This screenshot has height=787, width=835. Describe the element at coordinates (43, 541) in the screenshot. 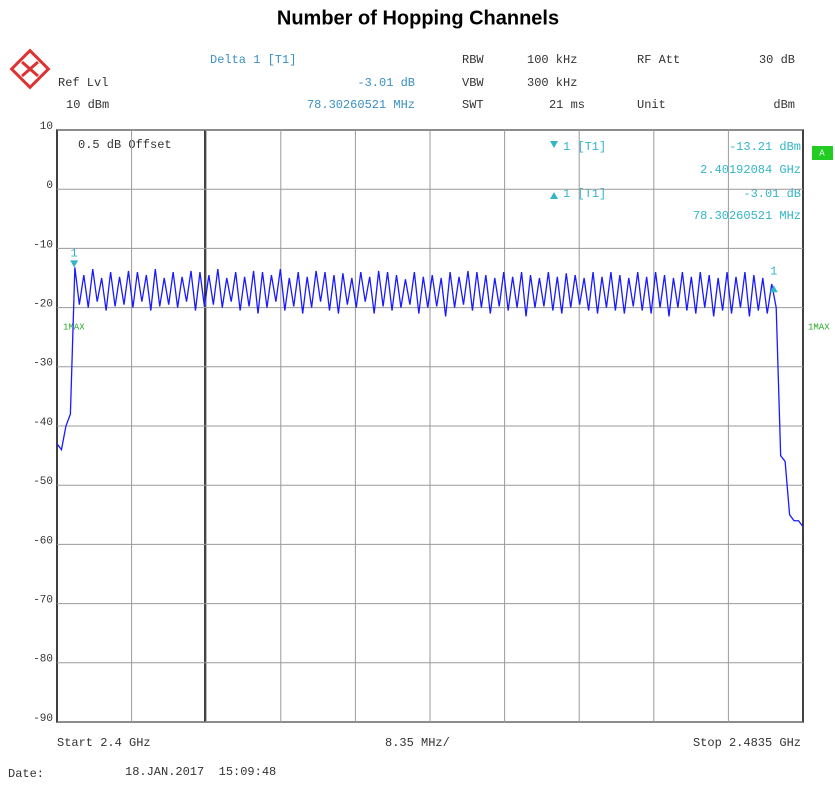

I see `y-tick-label: -60` at that location.